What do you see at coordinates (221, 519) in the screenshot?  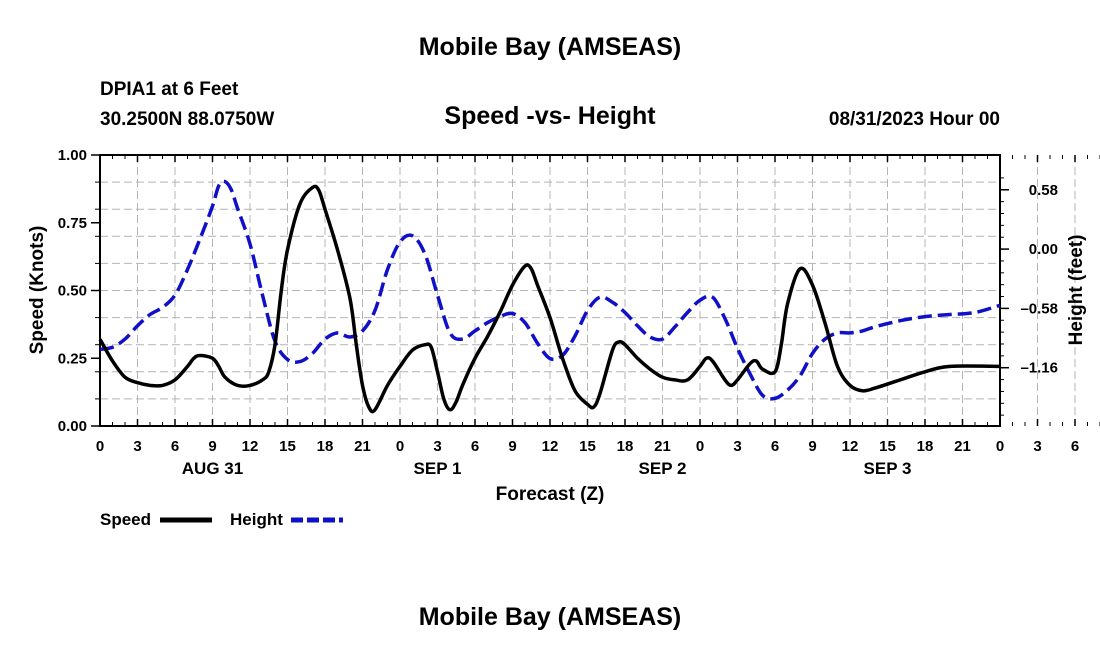 I see `legend: Speed Height` at bounding box center [221, 519].